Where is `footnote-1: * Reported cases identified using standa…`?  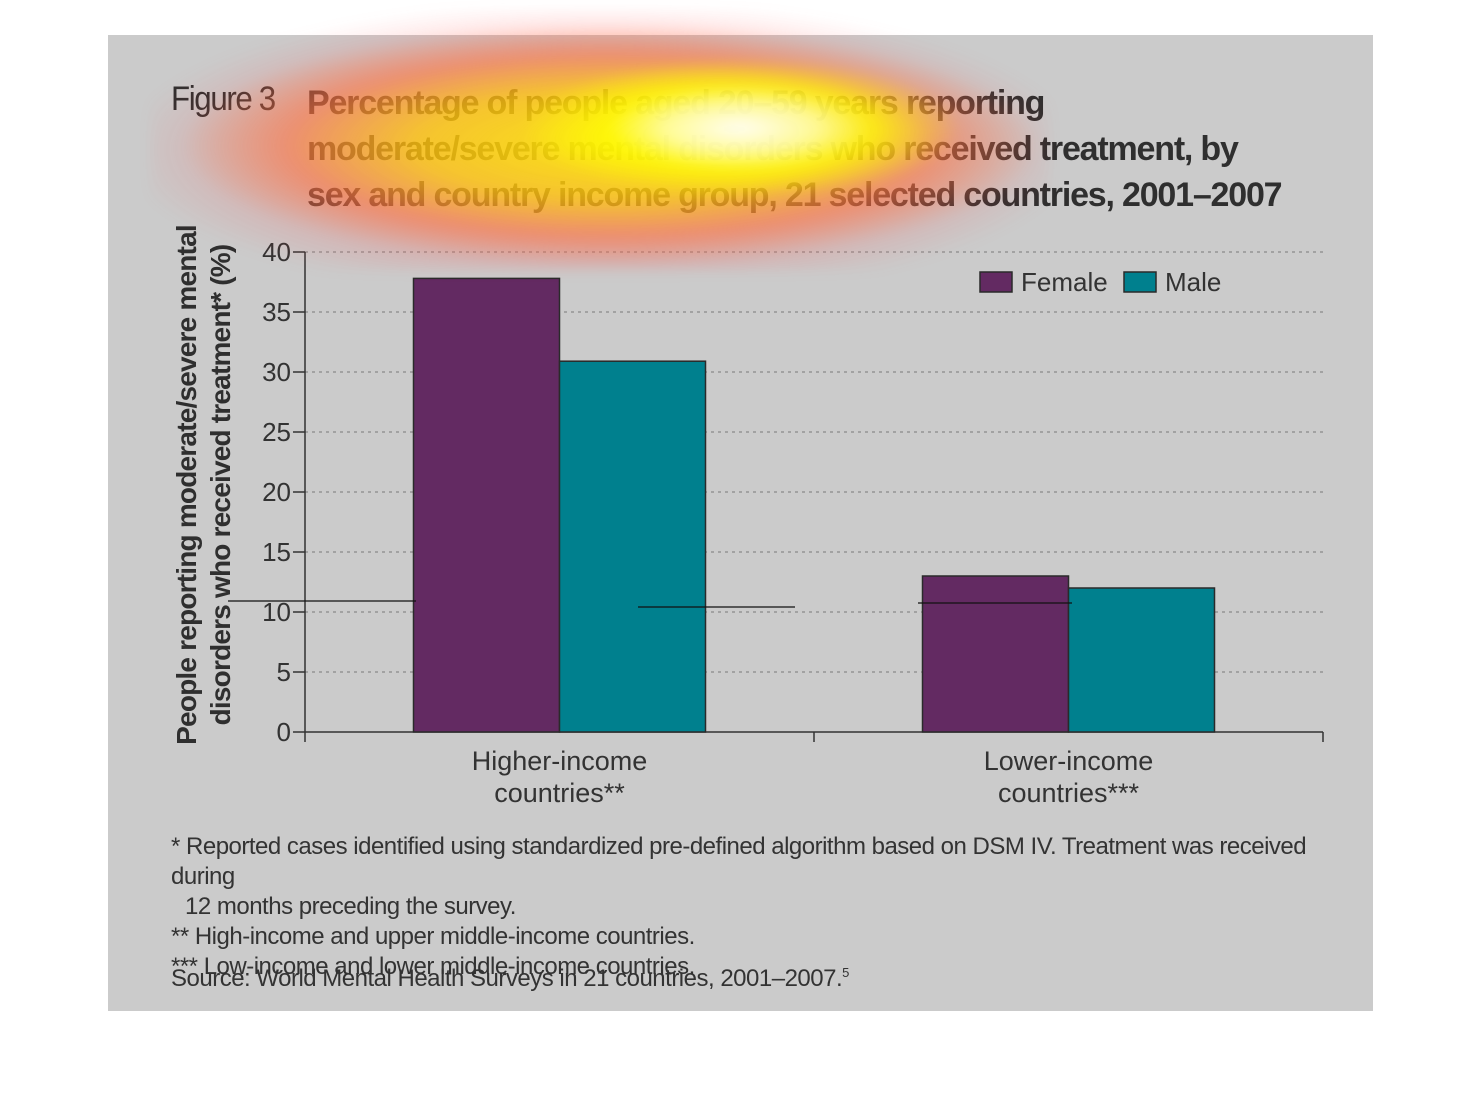
footnote-1: * Reported cases identified using standa… is located at coordinates (739, 861).